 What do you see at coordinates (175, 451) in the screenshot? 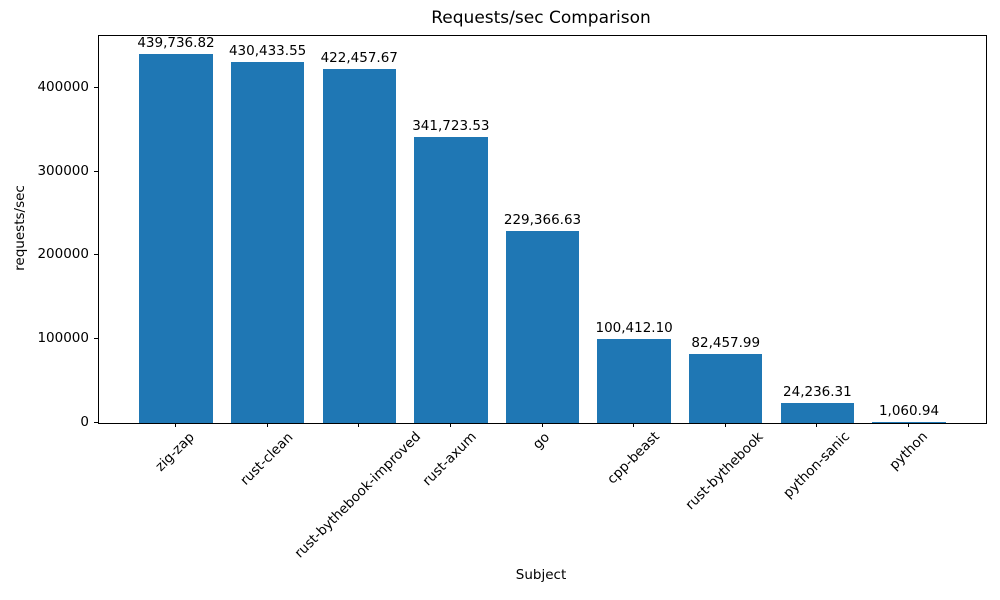
I see `x-tick-label-zig-zap: zig-zap` at bounding box center [175, 451].